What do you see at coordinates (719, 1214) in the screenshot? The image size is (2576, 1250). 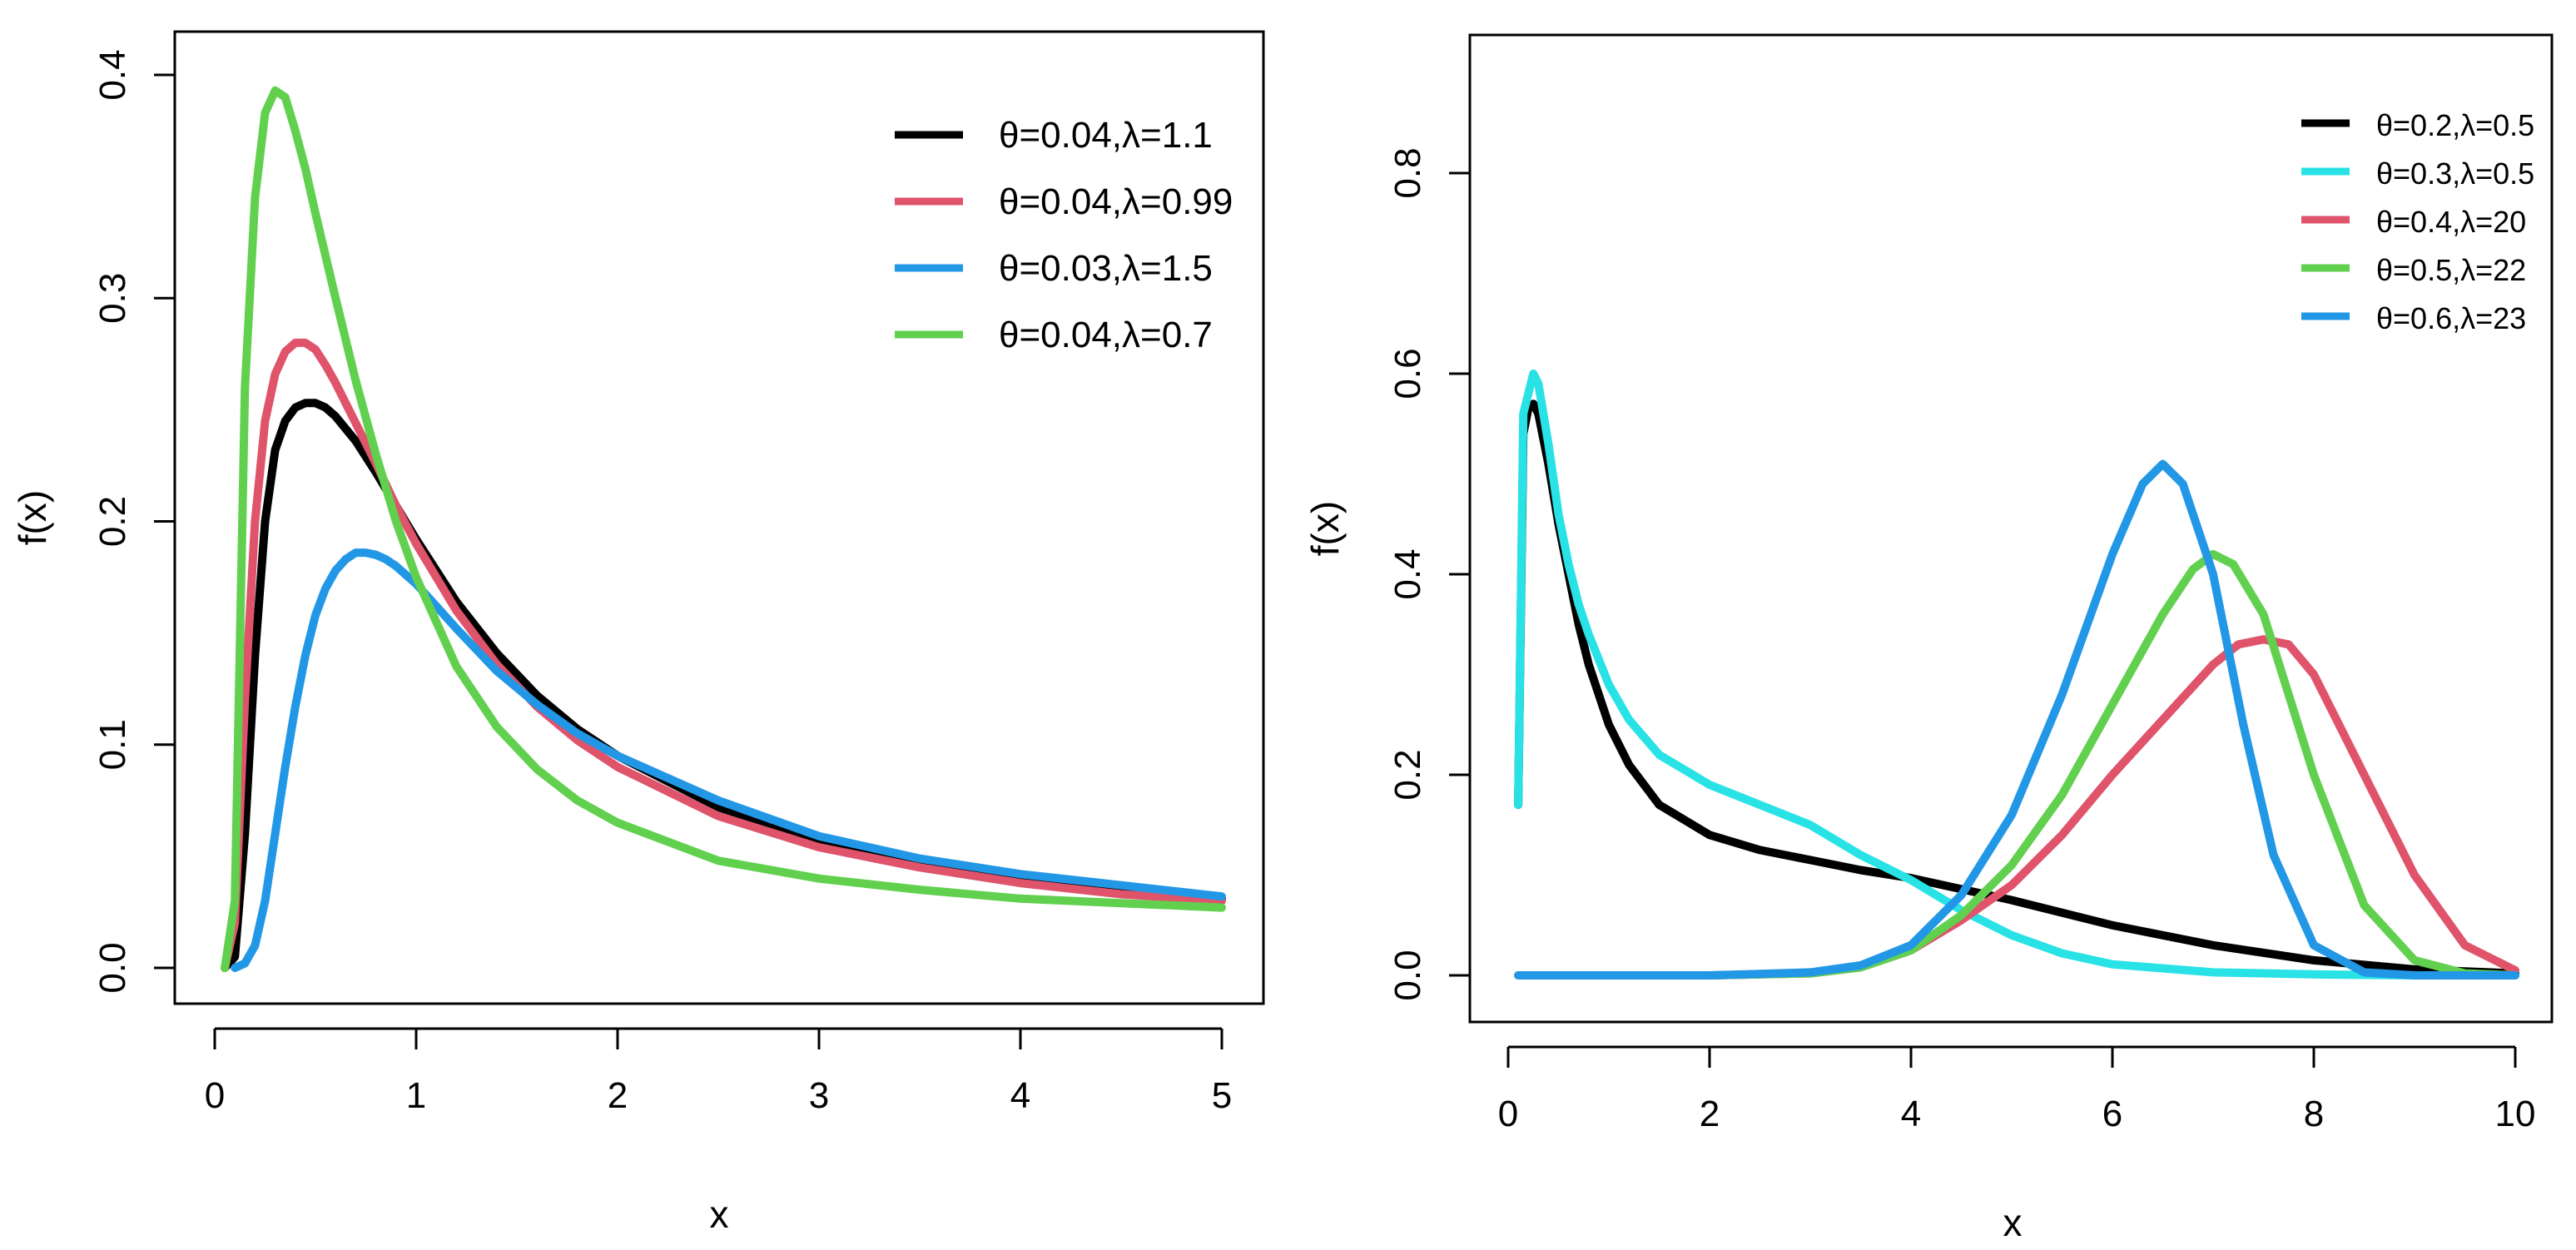 I see `left-x-axis-title: x` at bounding box center [719, 1214].